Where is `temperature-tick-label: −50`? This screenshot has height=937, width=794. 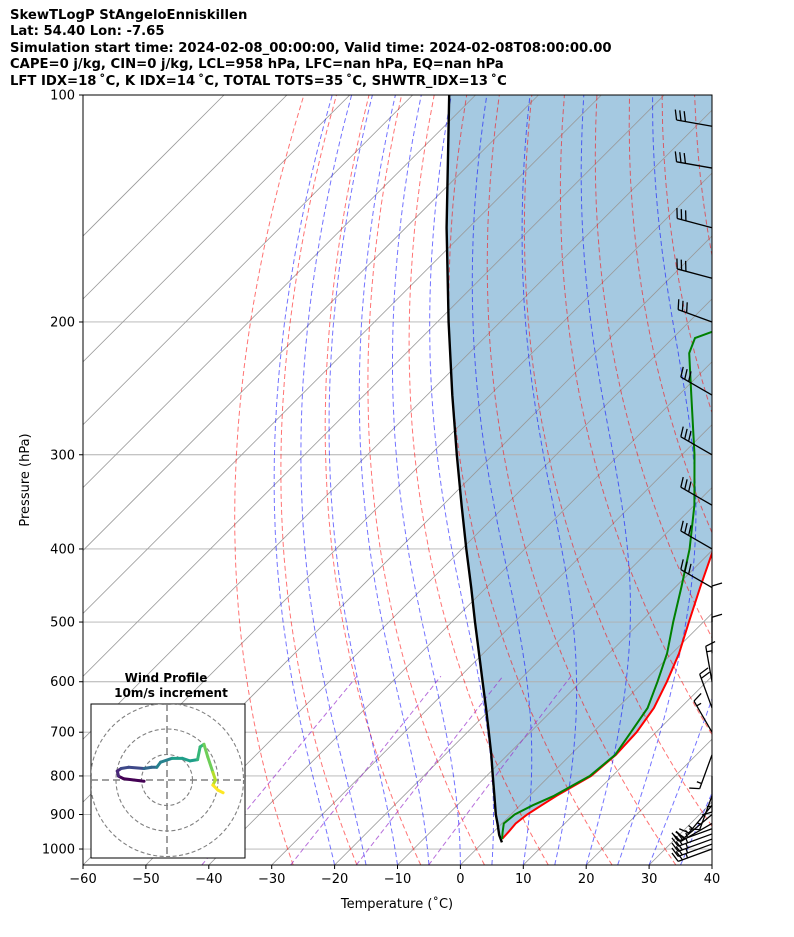
temperature-tick-label: −50 is located at coordinates (145, 879).